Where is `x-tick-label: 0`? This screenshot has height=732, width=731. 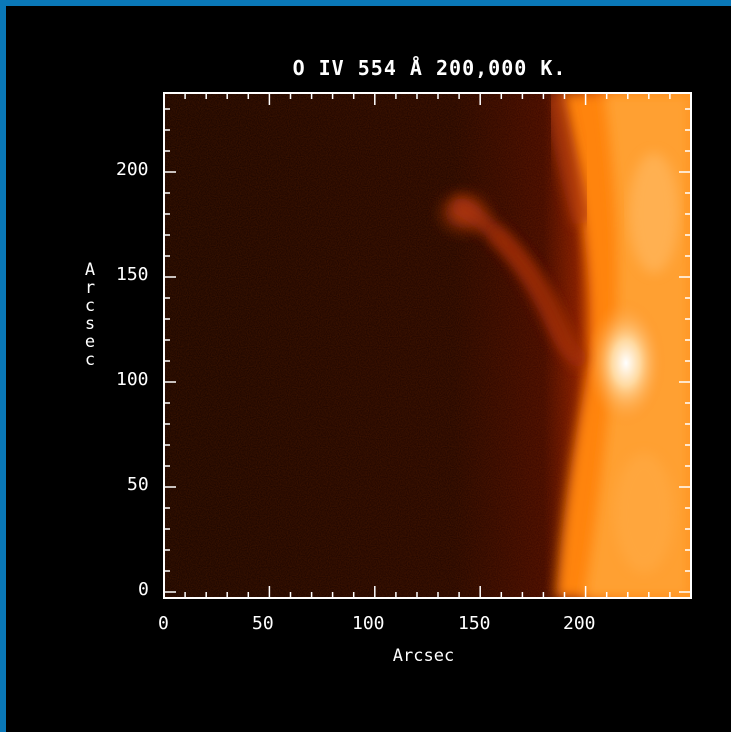
x-tick-label: 0 is located at coordinates (163, 623).